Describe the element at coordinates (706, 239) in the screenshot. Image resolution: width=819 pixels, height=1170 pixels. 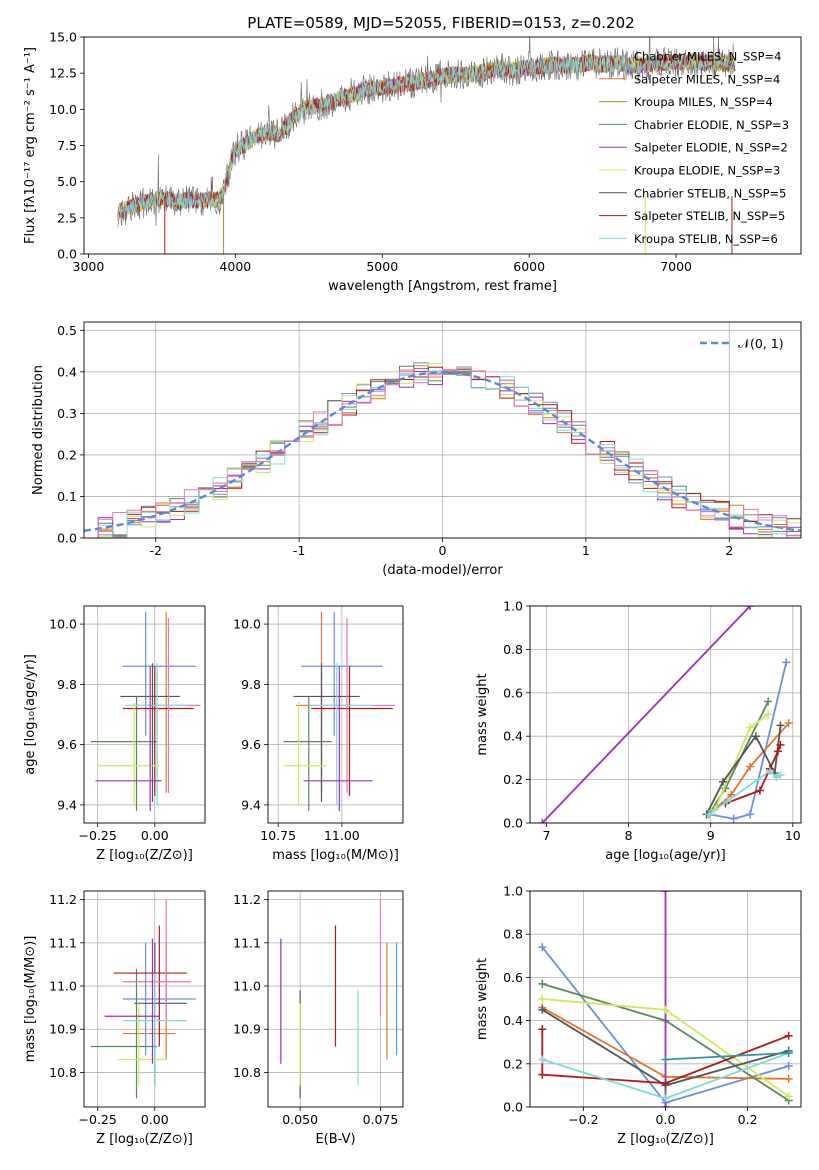
I see `legend-label: Kroupa STELIB, N_SSP=6` at that location.